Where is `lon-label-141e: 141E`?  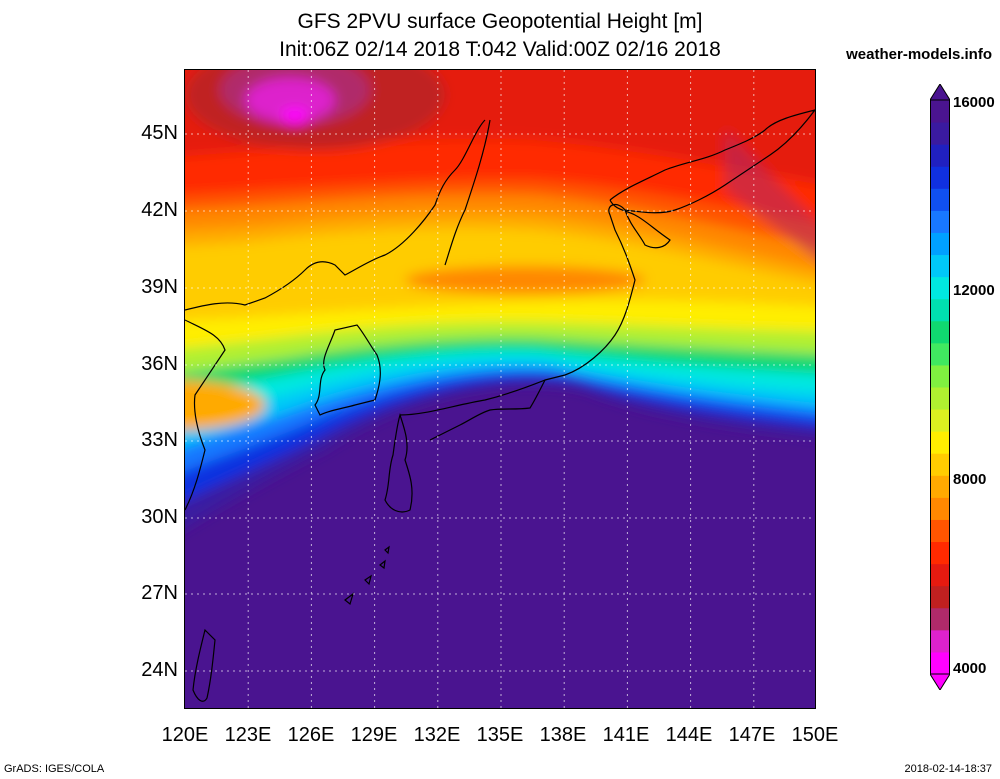
lon-label-141e: 141E is located at coordinates (626, 735).